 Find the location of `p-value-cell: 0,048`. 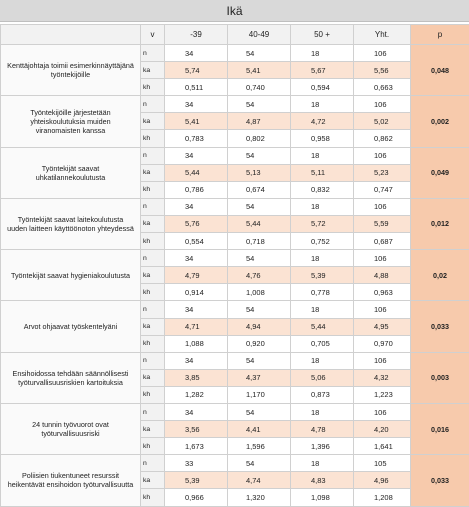

p-value-cell: 0,048 is located at coordinates (440, 70).